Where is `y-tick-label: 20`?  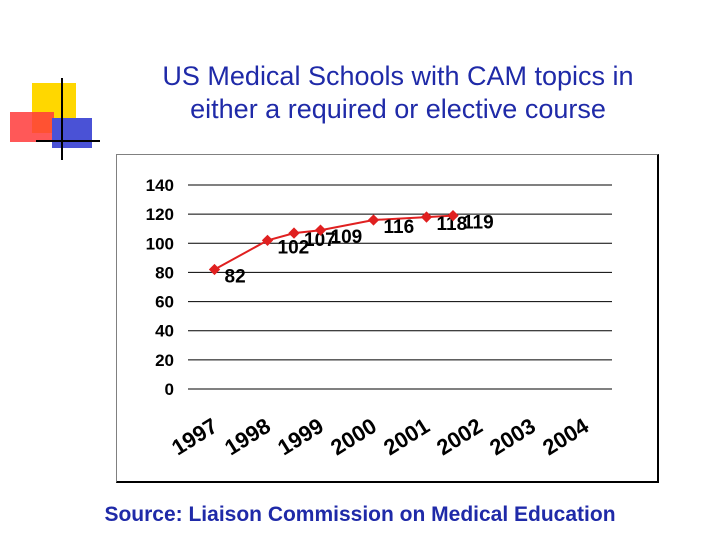 y-tick-label: 20 is located at coordinates (164, 360).